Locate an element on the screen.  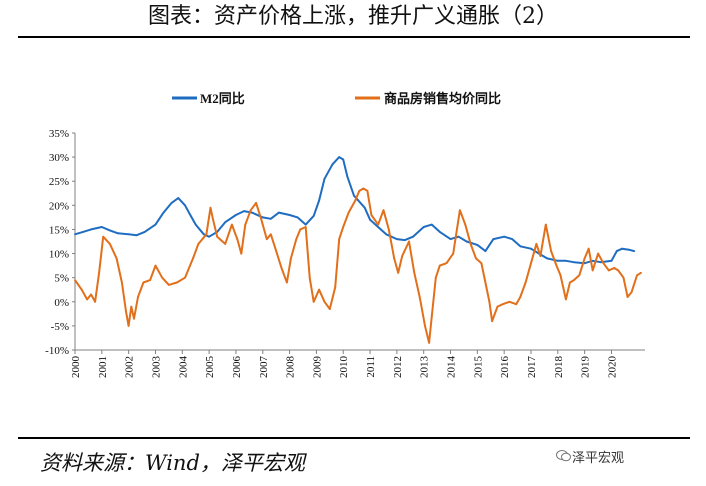
y-tick-label: 35% is located at coordinates (59, 134).